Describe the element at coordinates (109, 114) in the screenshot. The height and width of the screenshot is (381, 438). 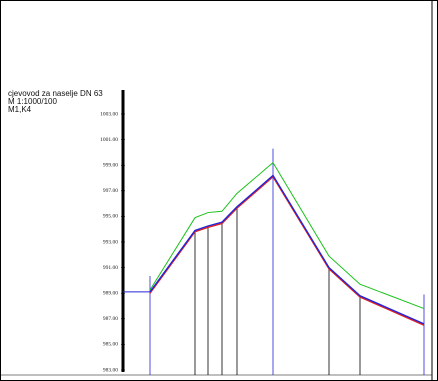
I see `y-tick-label: 1003.00` at that location.